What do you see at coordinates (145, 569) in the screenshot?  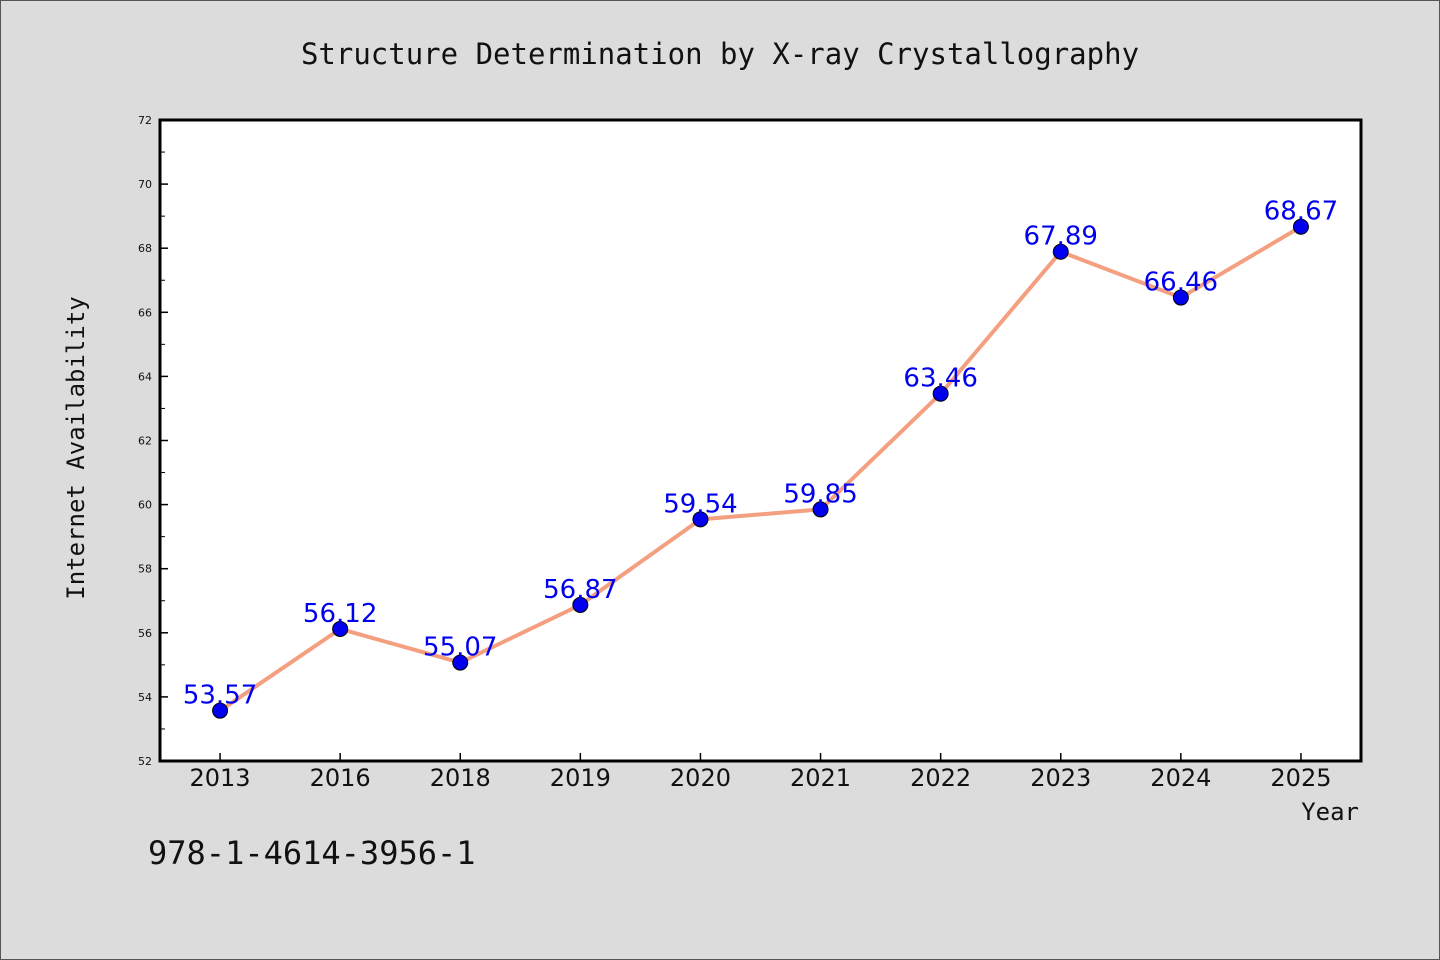 I see `y-tick-label: 58` at bounding box center [145, 569].